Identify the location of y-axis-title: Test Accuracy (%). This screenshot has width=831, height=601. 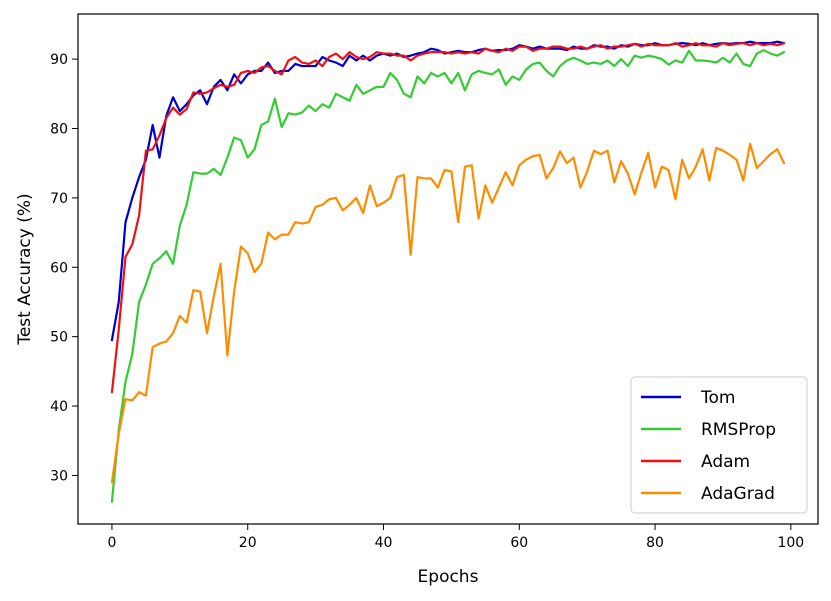
(25, 269).